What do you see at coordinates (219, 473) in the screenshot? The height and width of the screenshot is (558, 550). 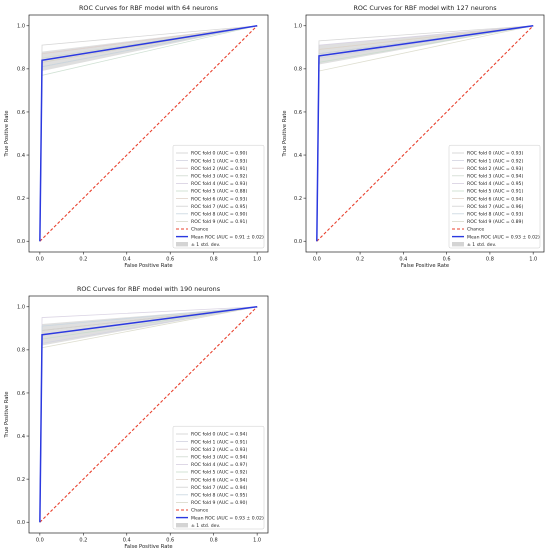 I see `legend-entry: ROC fold 5 (AUC = 0.92)` at bounding box center [219, 473].